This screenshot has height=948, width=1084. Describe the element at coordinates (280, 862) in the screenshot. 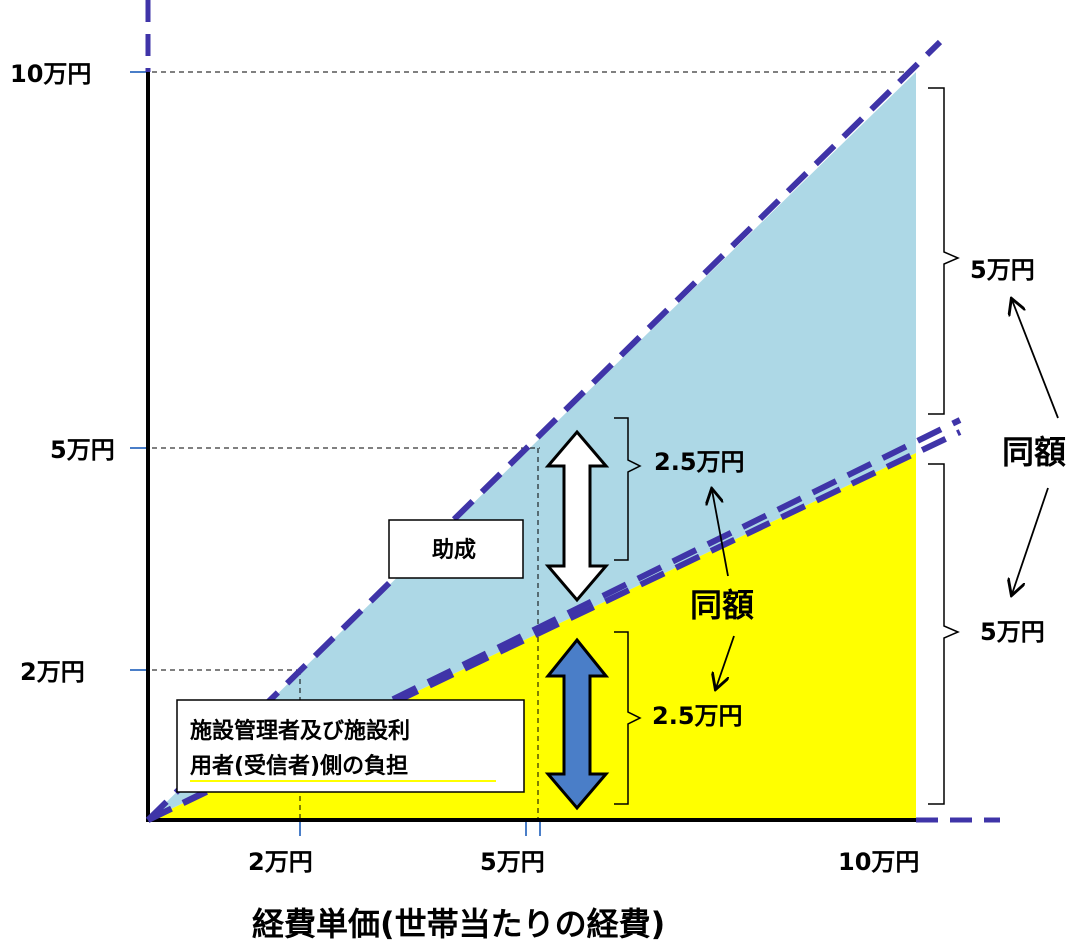

I see `x-label-2man: 2万円` at that location.